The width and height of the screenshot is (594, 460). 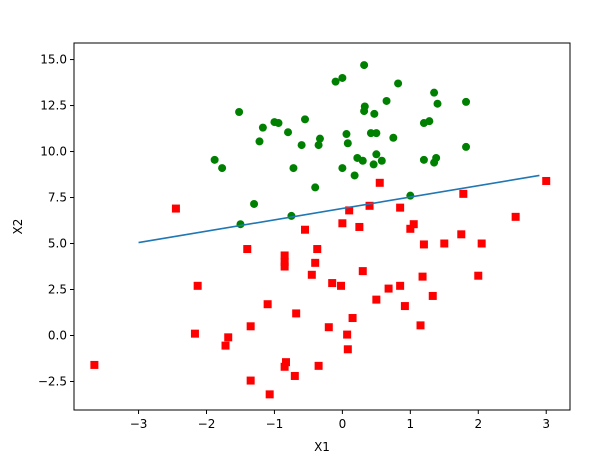 What do you see at coordinates (57, 335) in the screenshot?
I see `y-tick-label: 0.0` at bounding box center [57, 335].